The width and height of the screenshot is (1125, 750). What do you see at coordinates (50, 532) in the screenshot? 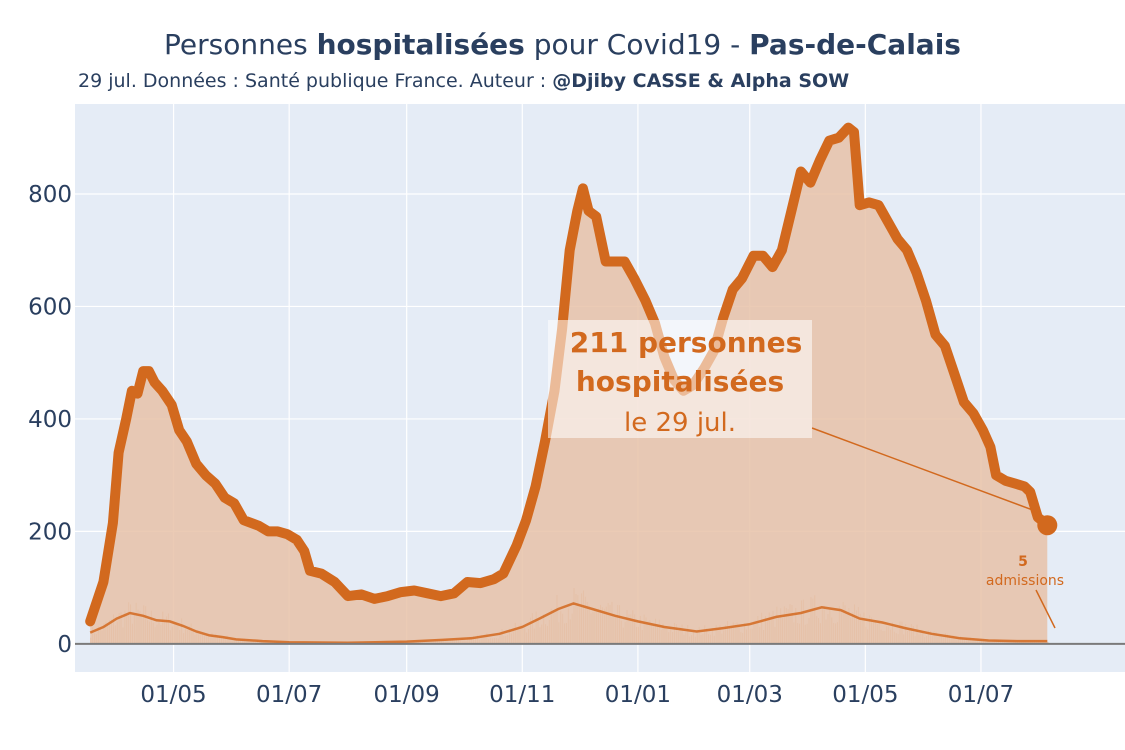
I see `y-tick-label: 200` at bounding box center [50, 532].